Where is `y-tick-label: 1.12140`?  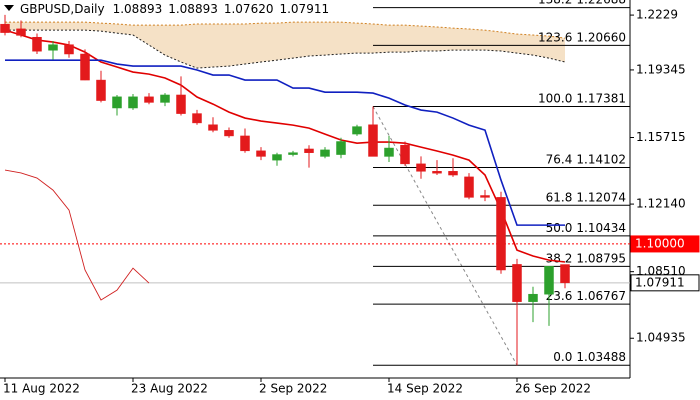
y-tick-label: 1.12140 is located at coordinates (661, 204).